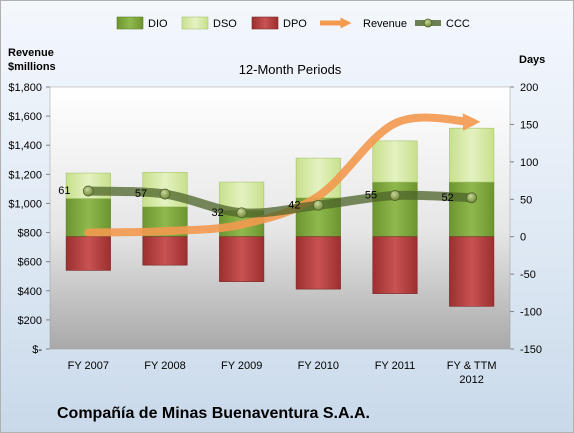  Describe the element at coordinates (290, 69) in the screenshot. I see `chart-title: 12-Month Periods` at that location.